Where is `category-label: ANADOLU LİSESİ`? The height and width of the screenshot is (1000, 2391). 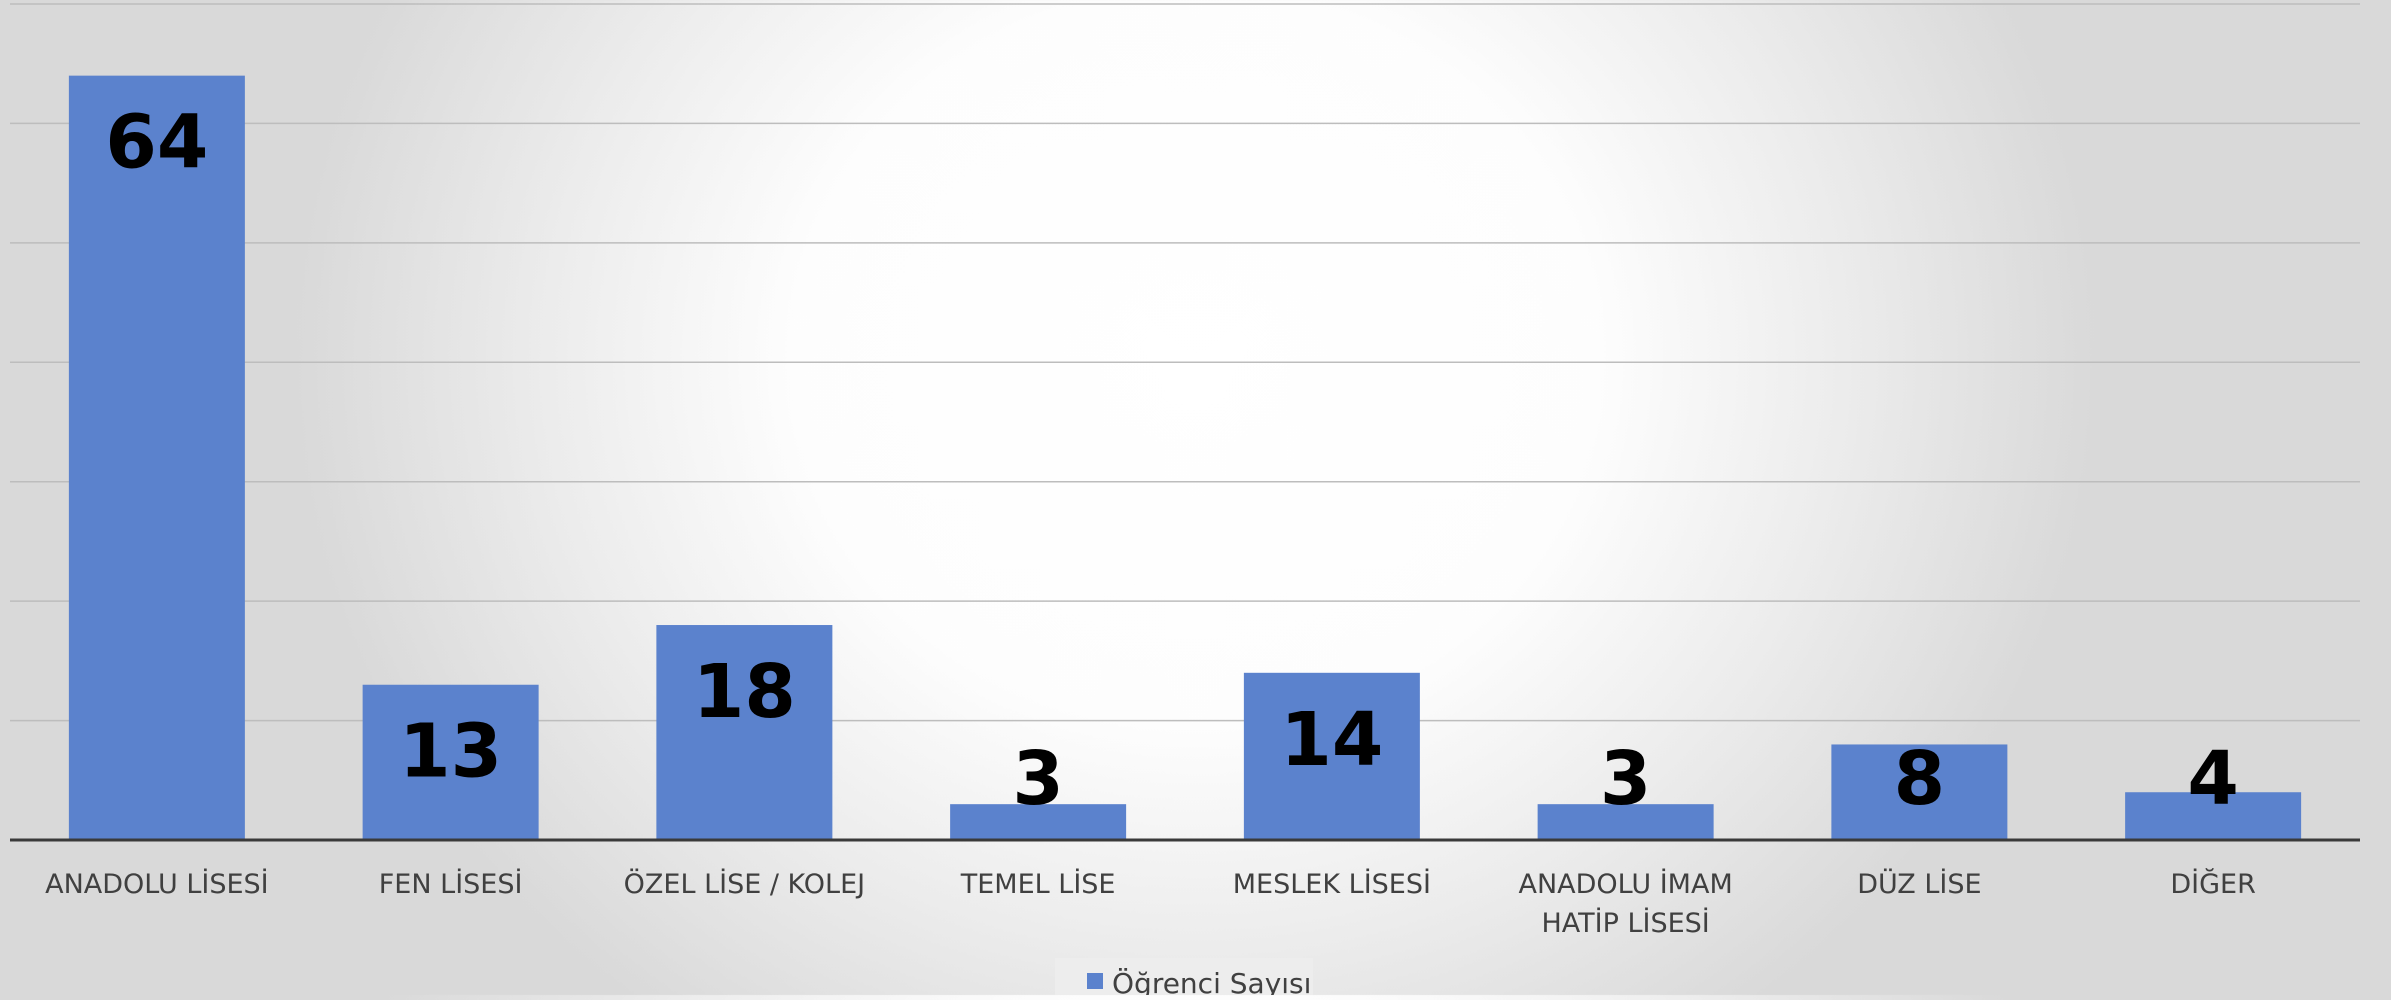 category-label: ANADOLU LİSESİ is located at coordinates (157, 884).